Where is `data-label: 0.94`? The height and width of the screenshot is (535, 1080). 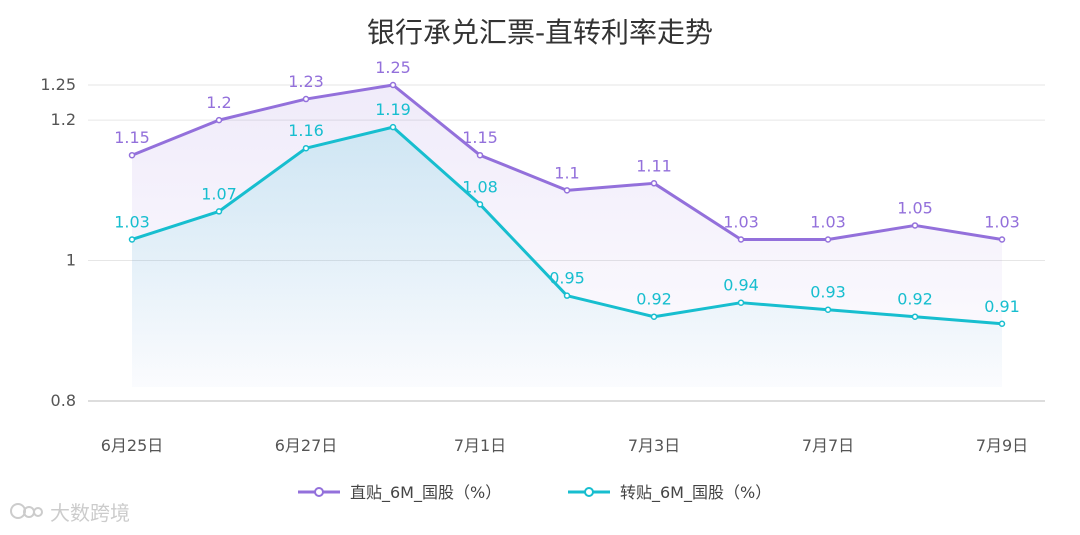
data-label: 0.94 is located at coordinates (741, 285).